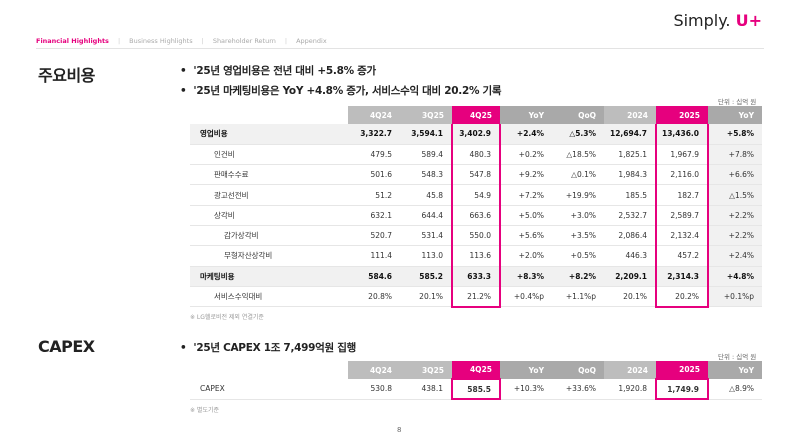 This screenshot has width=800, height=447. Describe the element at coordinates (737, 357) in the screenshot. I see `unit-label-capex: 단위 : 십억 원` at that location.